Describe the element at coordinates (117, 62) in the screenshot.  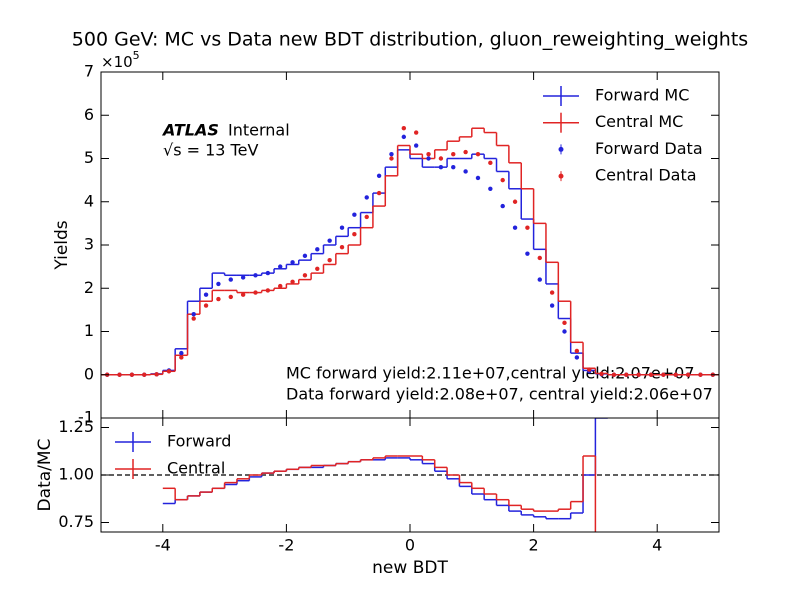
I see `offset-base: ×10` at that location.